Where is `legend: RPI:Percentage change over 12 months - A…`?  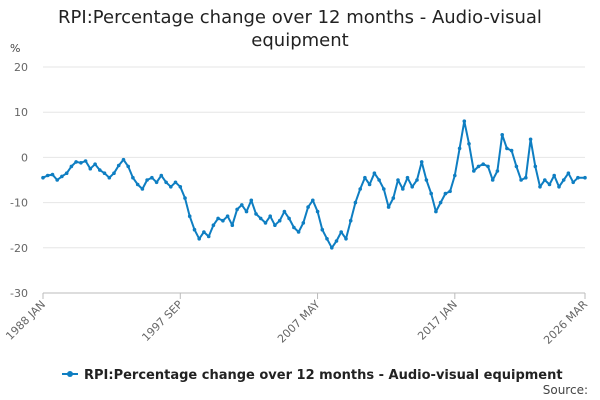
legend: RPI:Percentage change over 12 months - A… is located at coordinates (325, 382).